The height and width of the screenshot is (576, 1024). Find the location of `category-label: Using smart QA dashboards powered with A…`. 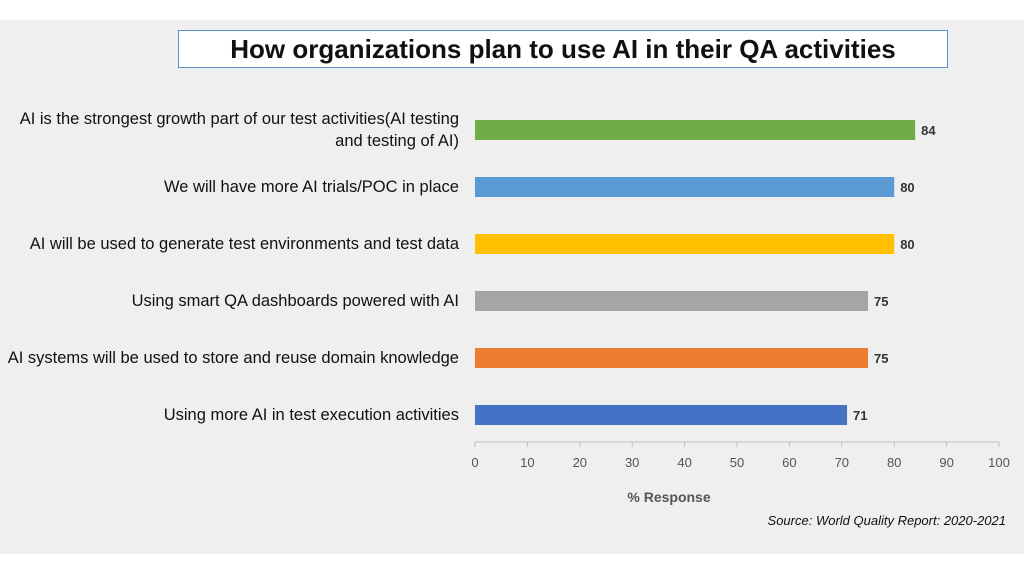

category-label: Using smart QA dashboards powered with A… is located at coordinates (295, 301).